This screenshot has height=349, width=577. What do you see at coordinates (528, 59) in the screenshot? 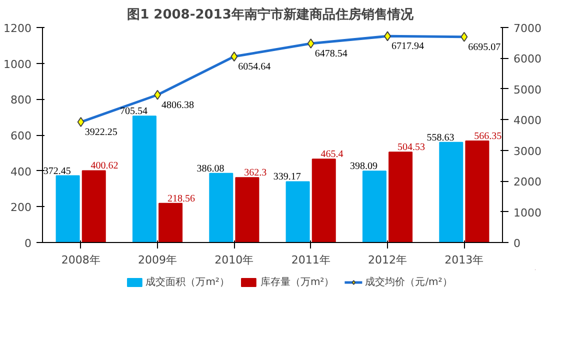
I see `y2-tick-label: 6000` at bounding box center [528, 59].